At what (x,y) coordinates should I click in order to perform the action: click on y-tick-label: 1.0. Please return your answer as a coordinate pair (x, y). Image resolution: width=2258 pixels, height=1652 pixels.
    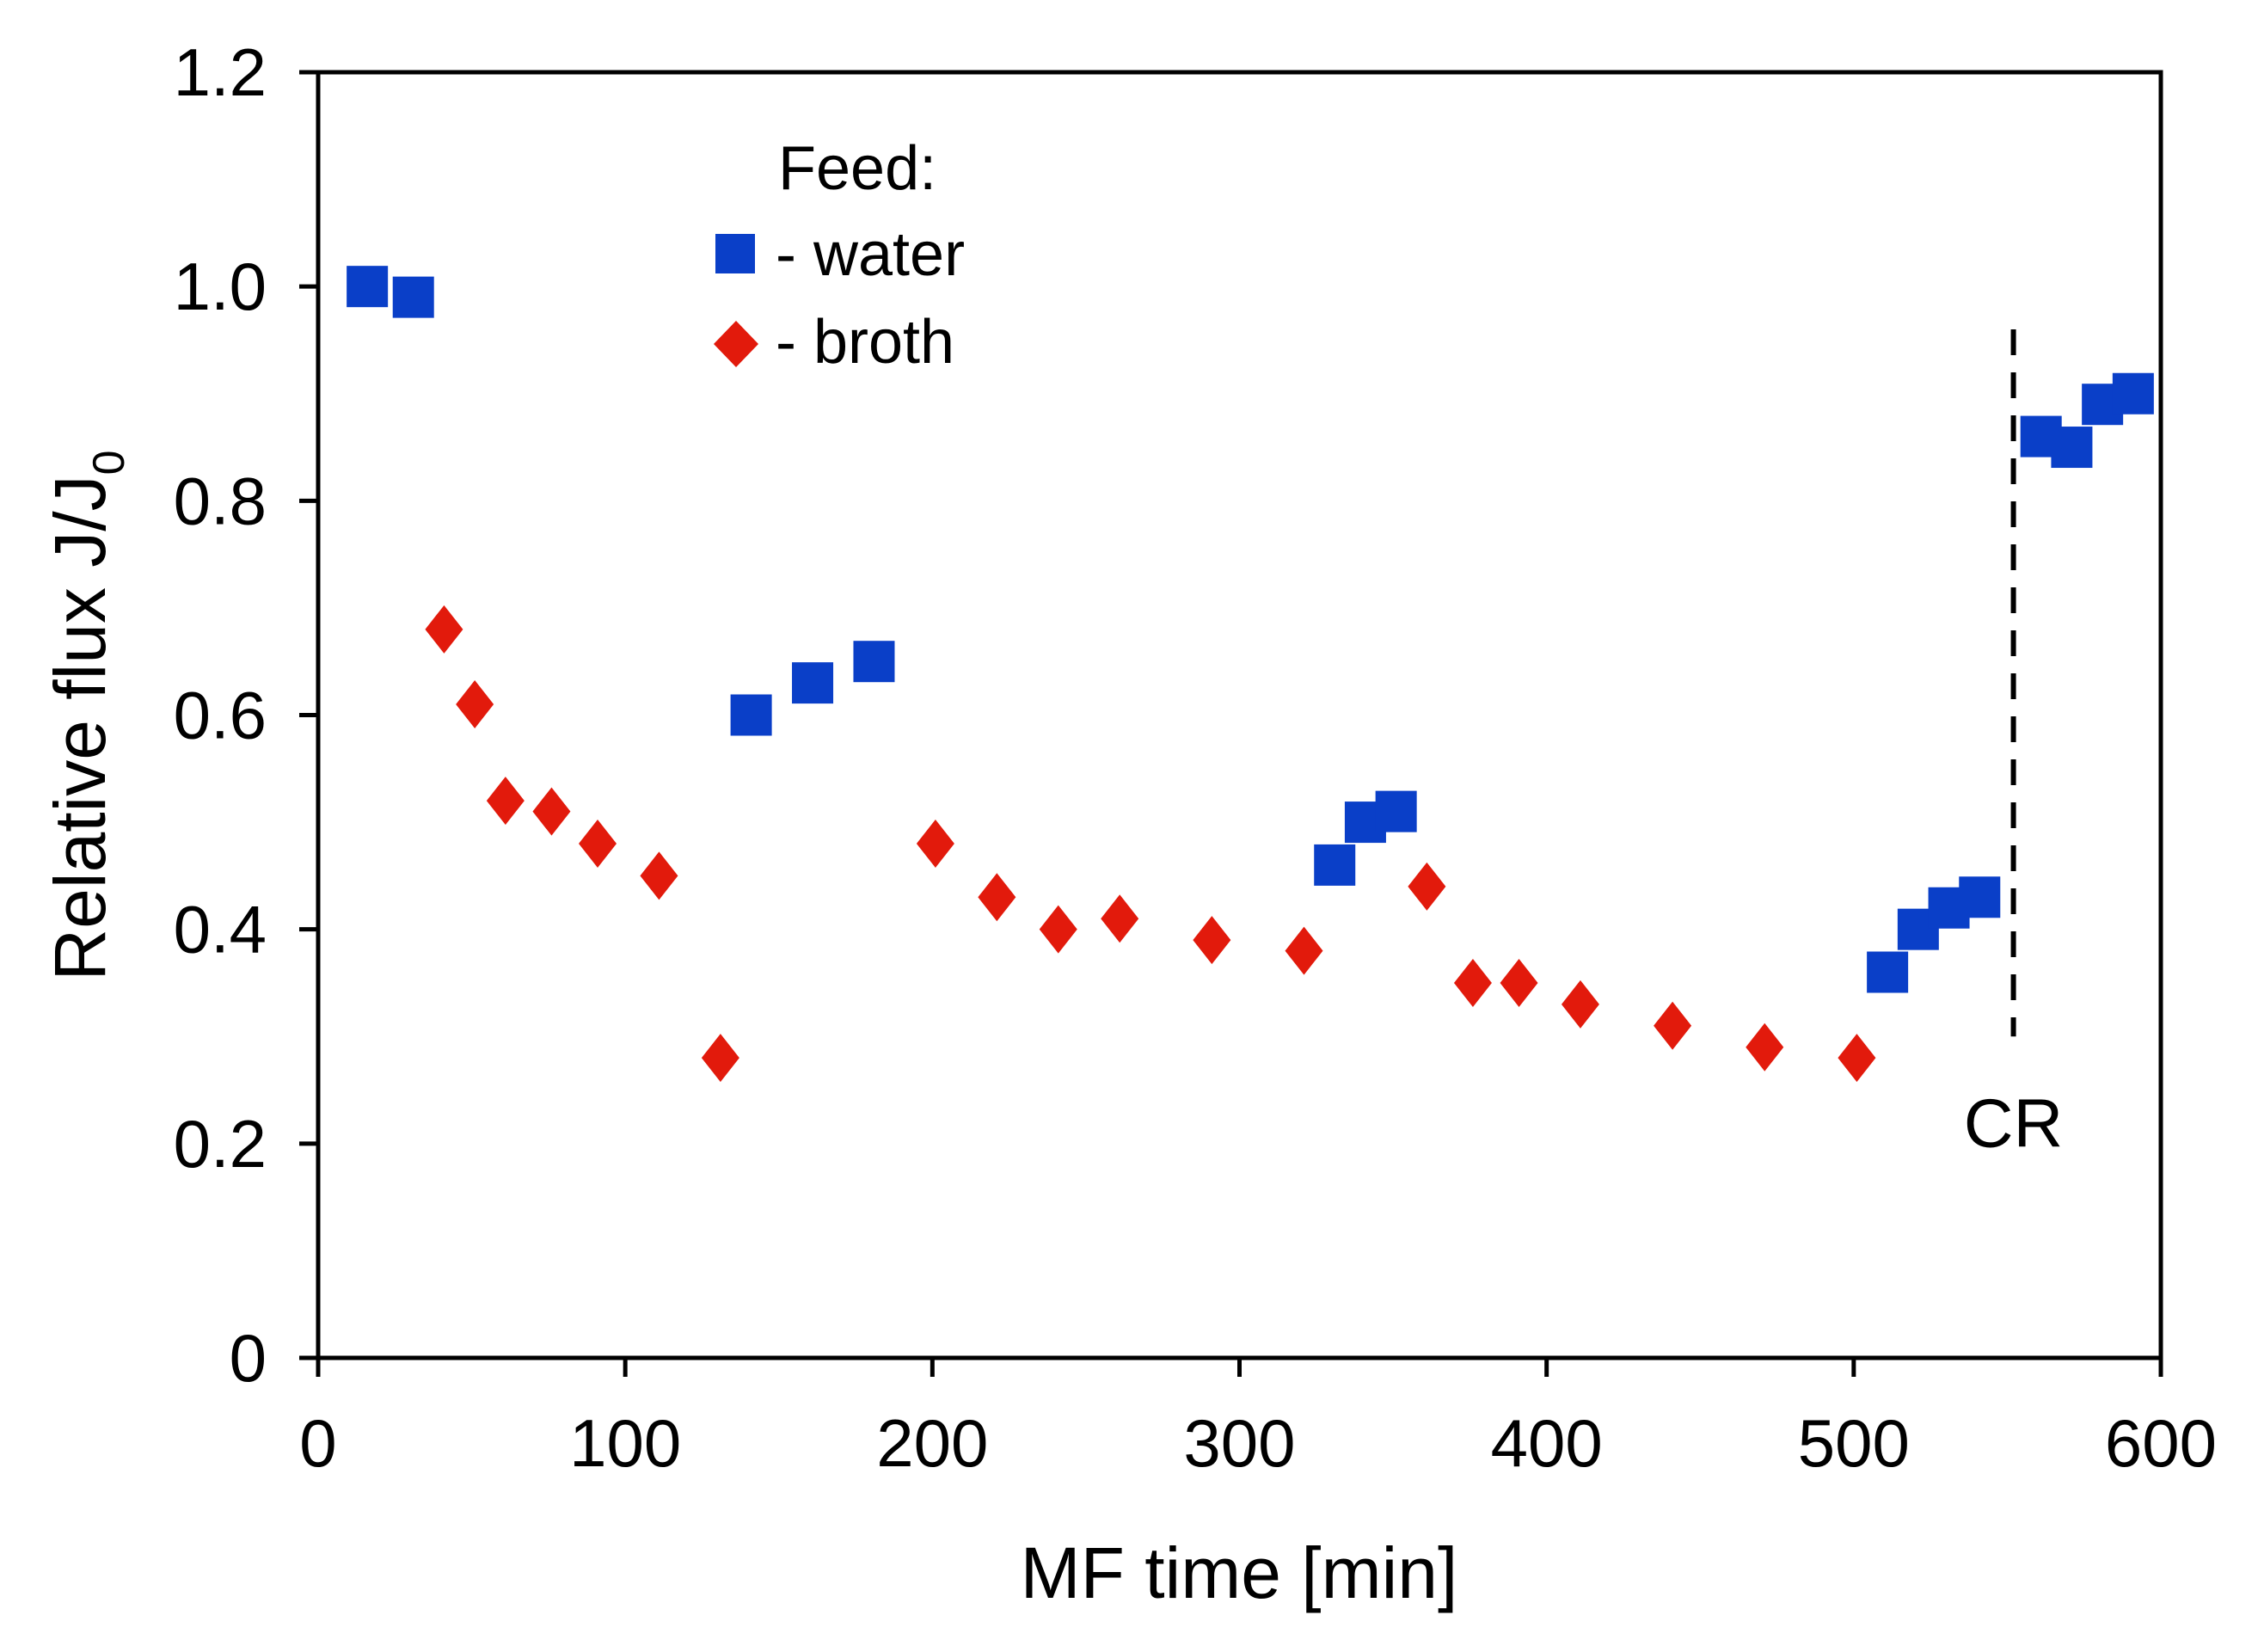
    Looking at the image, I should click on (220, 286).